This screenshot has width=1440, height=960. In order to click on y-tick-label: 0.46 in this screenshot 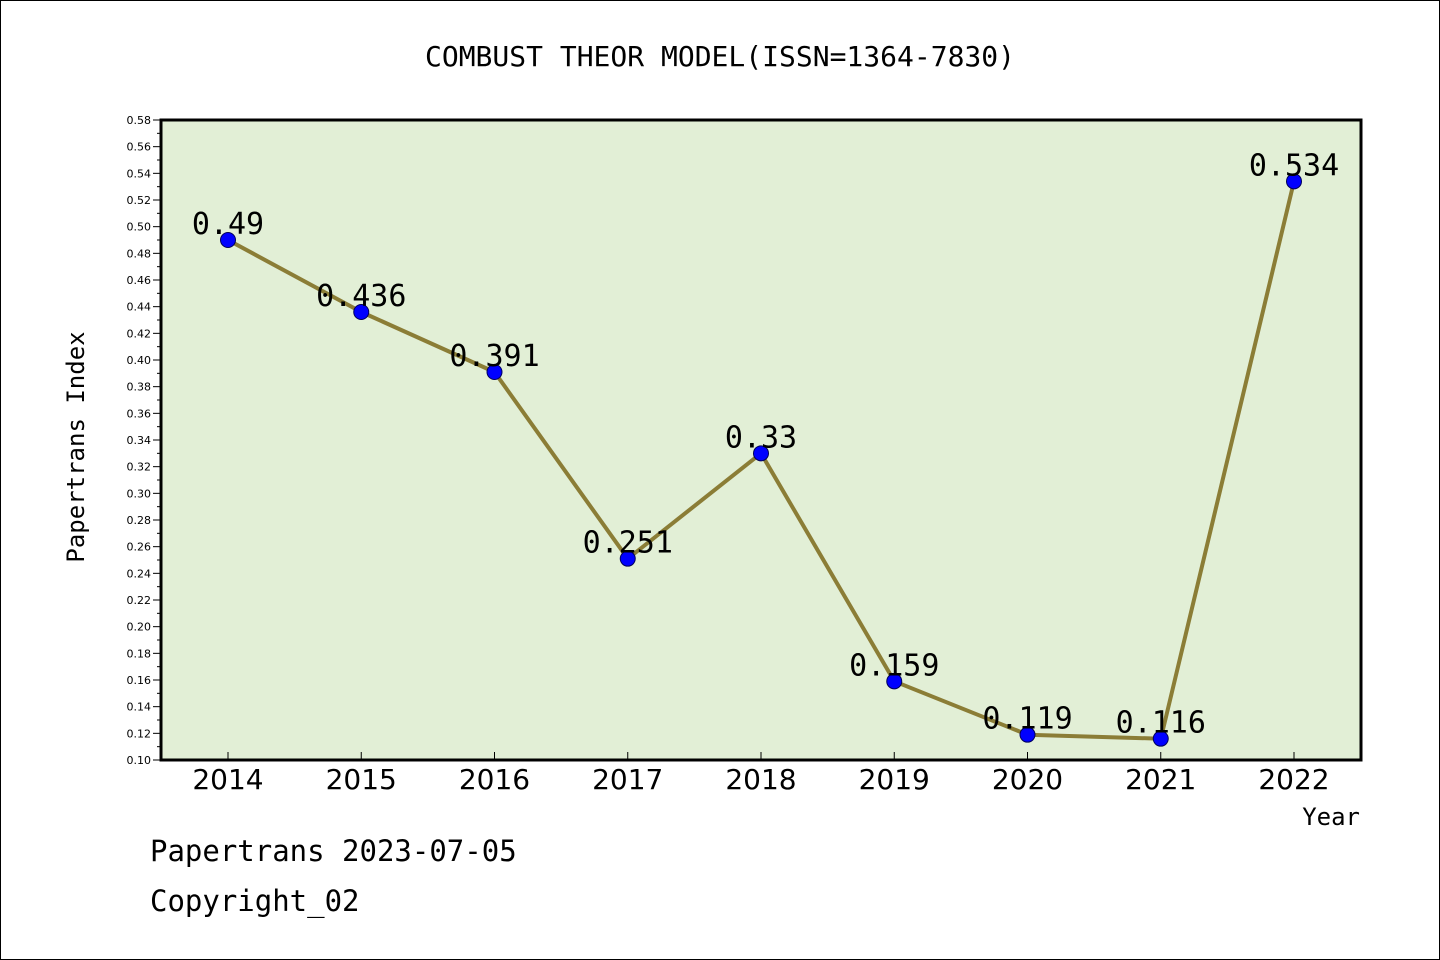, I will do `click(139, 280)`.